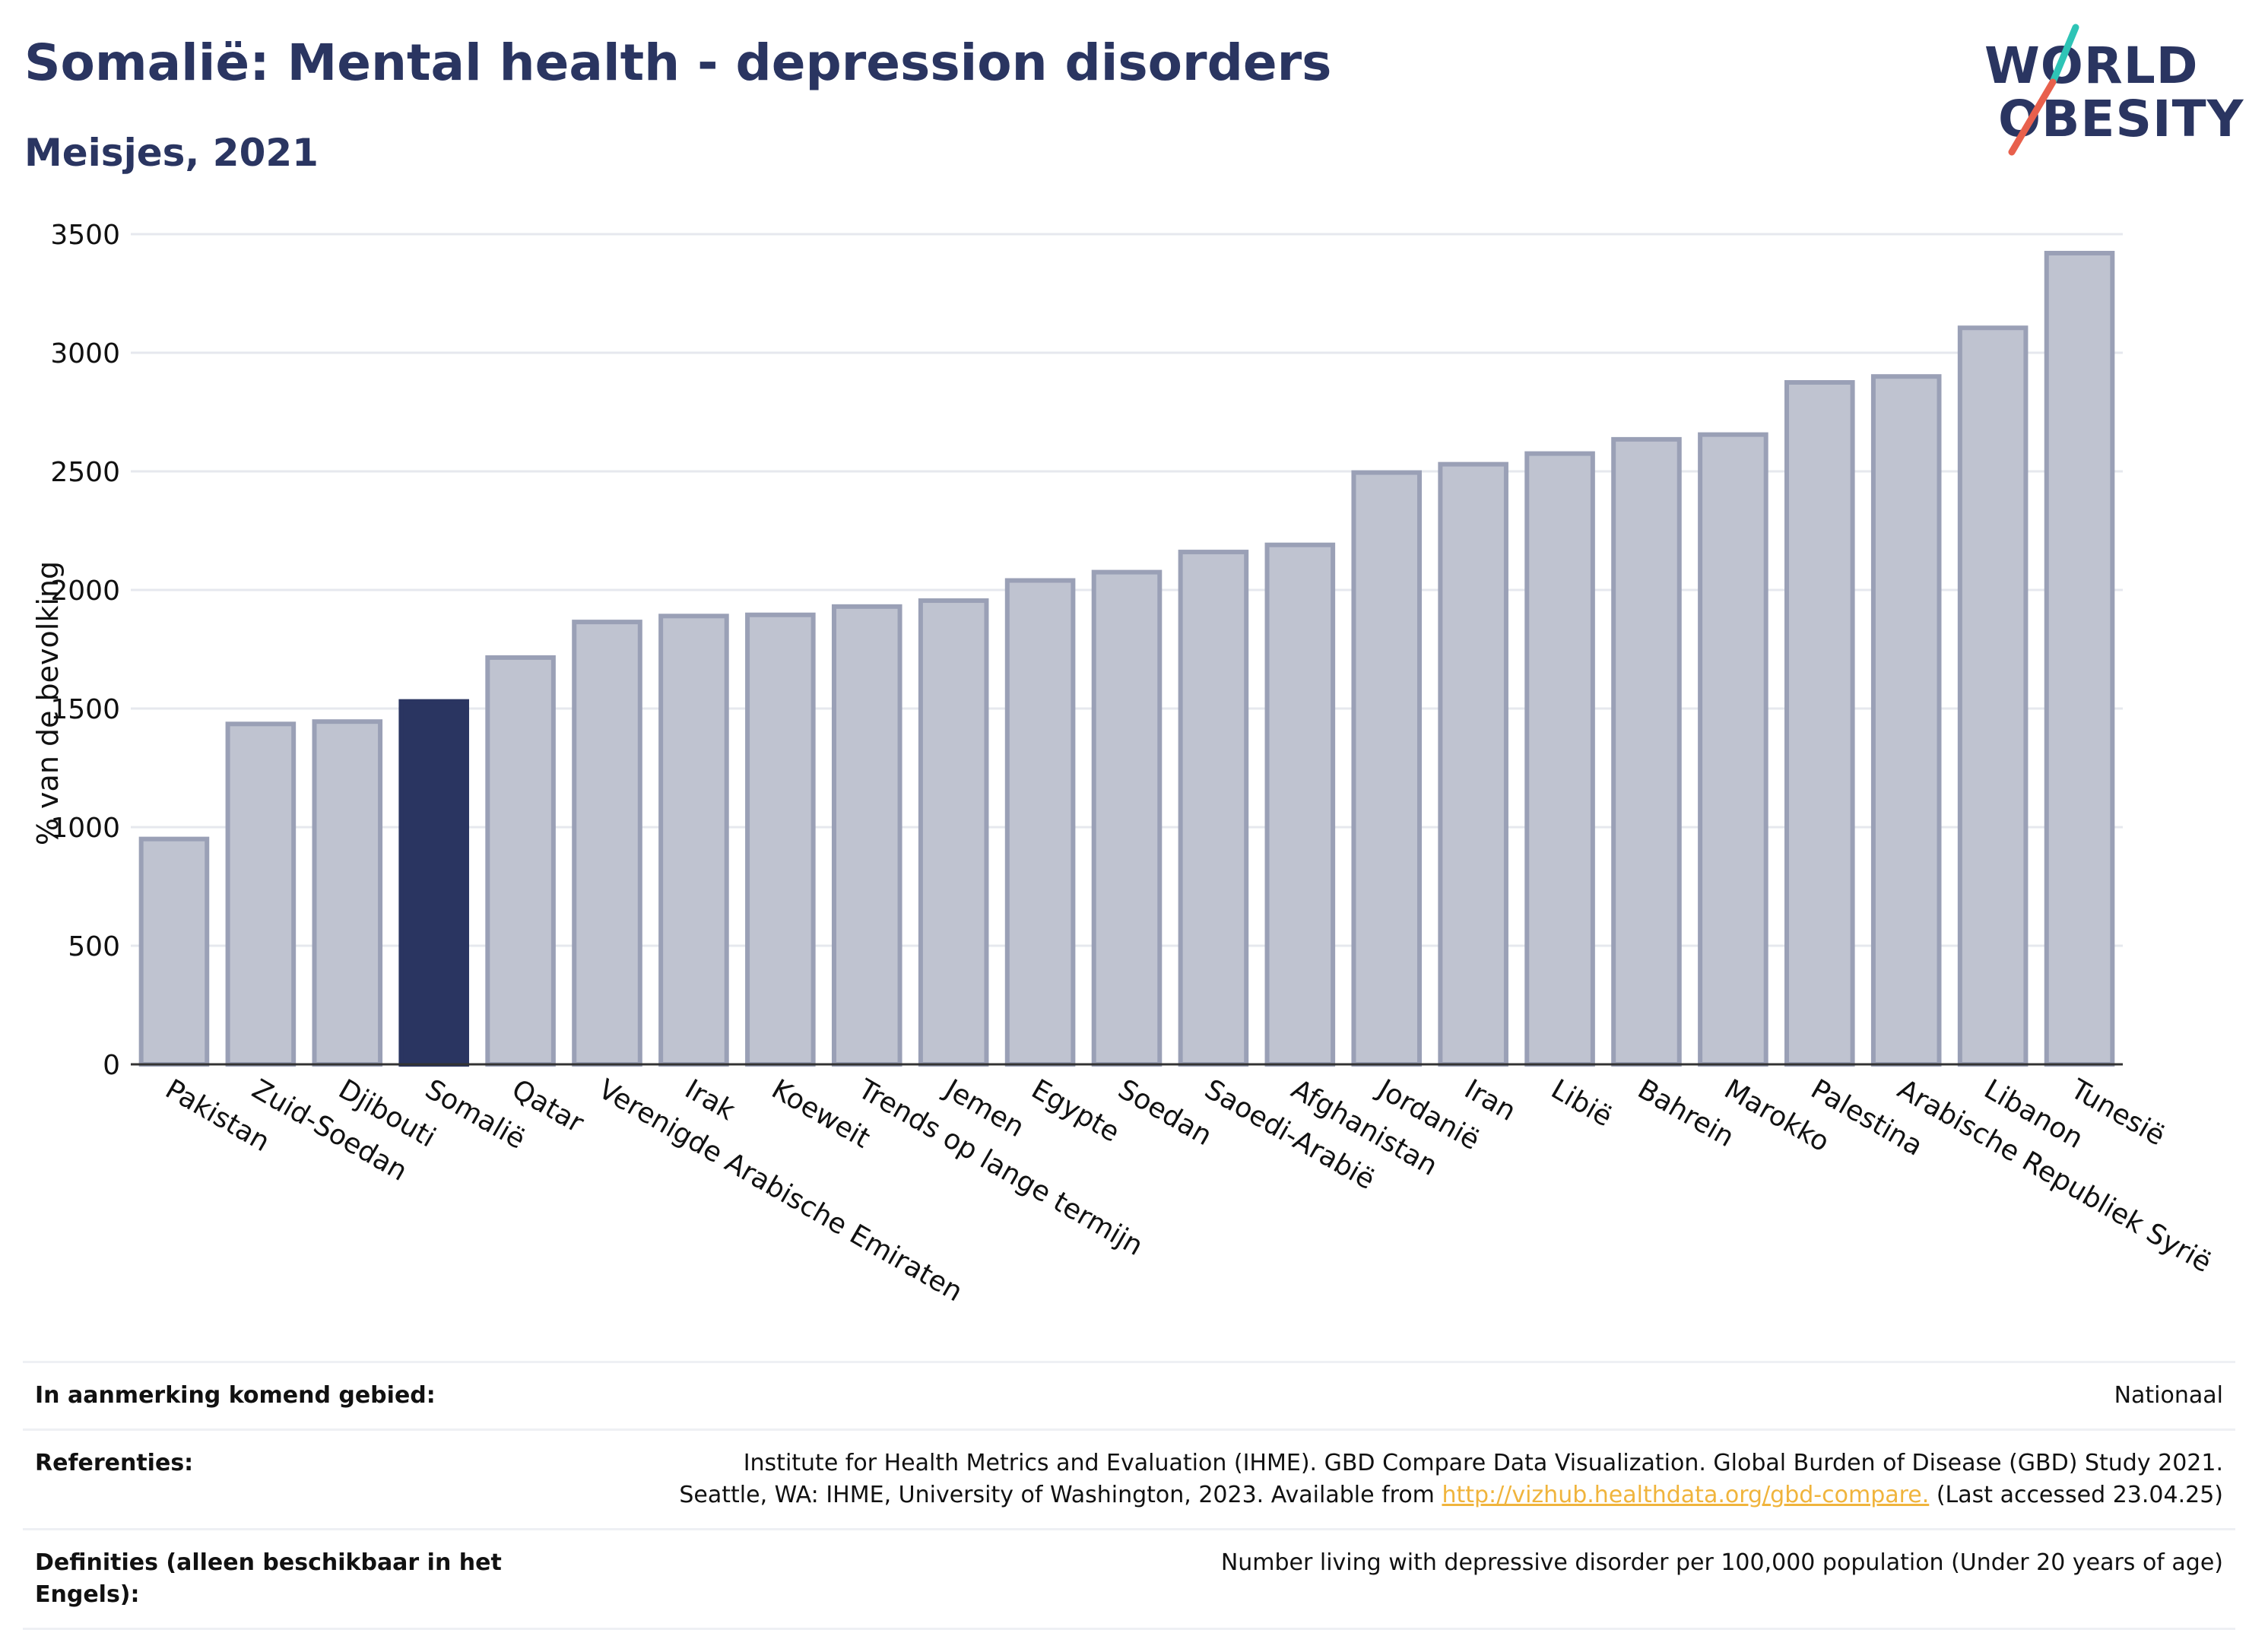 Image resolution: width=2249 pixels, height=1652 pixels. What do you see at coordinates (1165, 1112) in the screenshot?
I see `x-tick-label: Soedan` at bounding box center [1165, 1112].